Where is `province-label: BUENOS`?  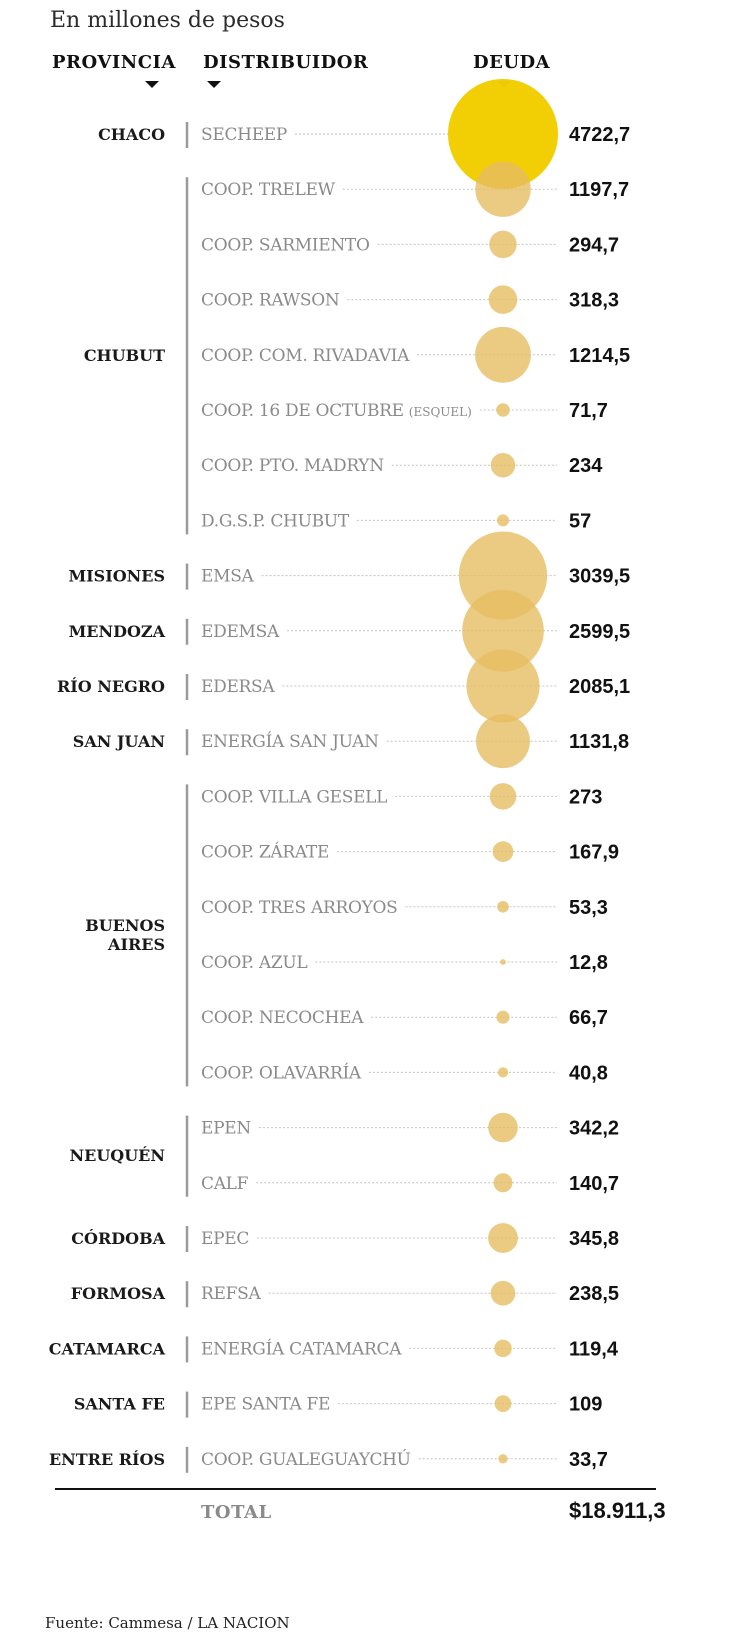
province-label: BUENOS is located at coordinates (125, 925).